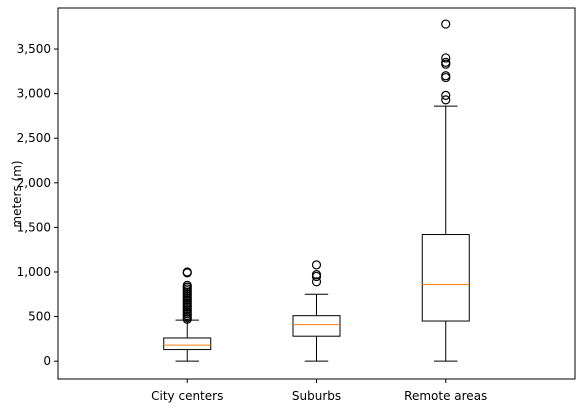 The image size is (584, 413). I want to click on x-tick-label: City centers, so click(187, 396).